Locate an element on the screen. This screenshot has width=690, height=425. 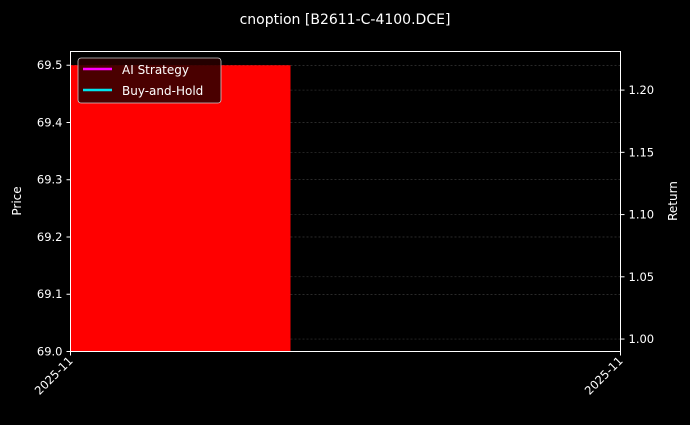
legend-label-ai-strategy: AI Strategy is located at coordinates (155, 70).